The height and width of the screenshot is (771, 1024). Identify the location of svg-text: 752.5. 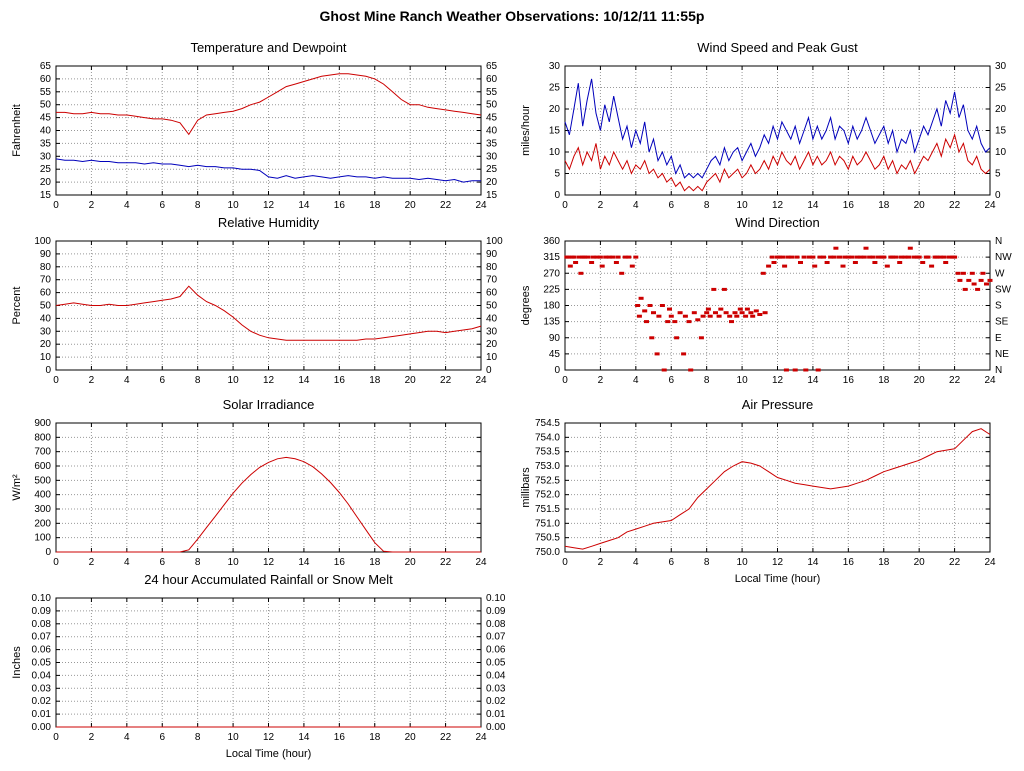
(547, 480).